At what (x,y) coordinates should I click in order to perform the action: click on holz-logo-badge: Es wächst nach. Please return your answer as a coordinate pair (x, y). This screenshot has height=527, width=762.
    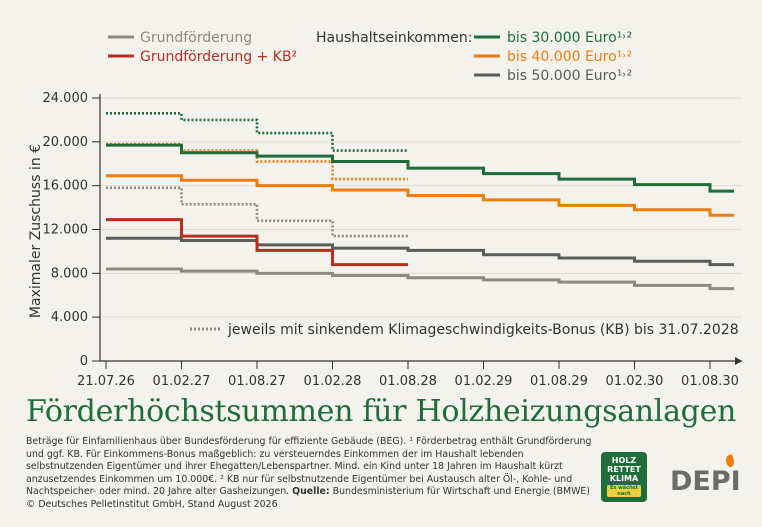
    Looking at the image, I should click on (624, 491).